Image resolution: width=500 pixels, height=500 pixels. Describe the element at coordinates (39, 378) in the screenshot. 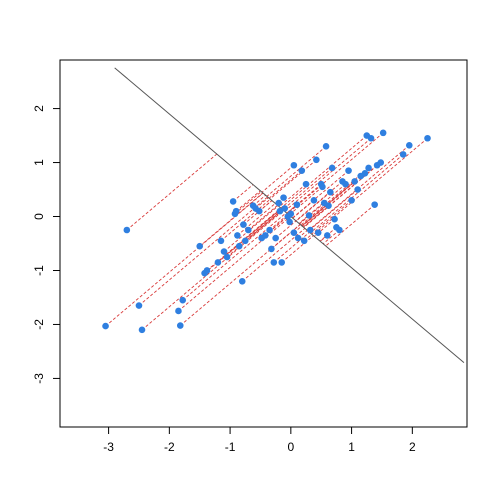

I see `y-tick-label: -3` at that location.